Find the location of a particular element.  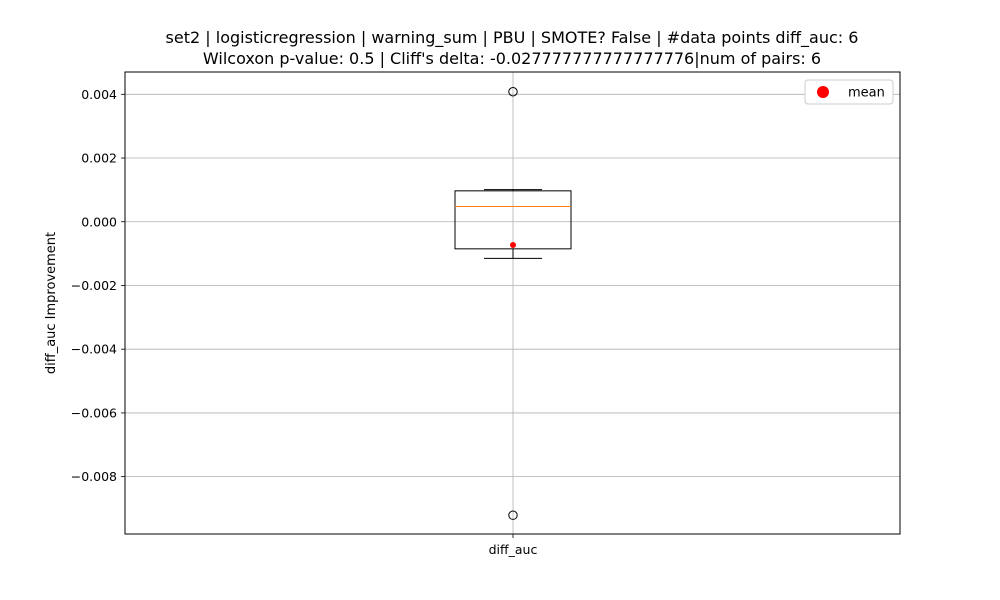

y-tick-label: −0.002 is located at coordinates (94, 285).